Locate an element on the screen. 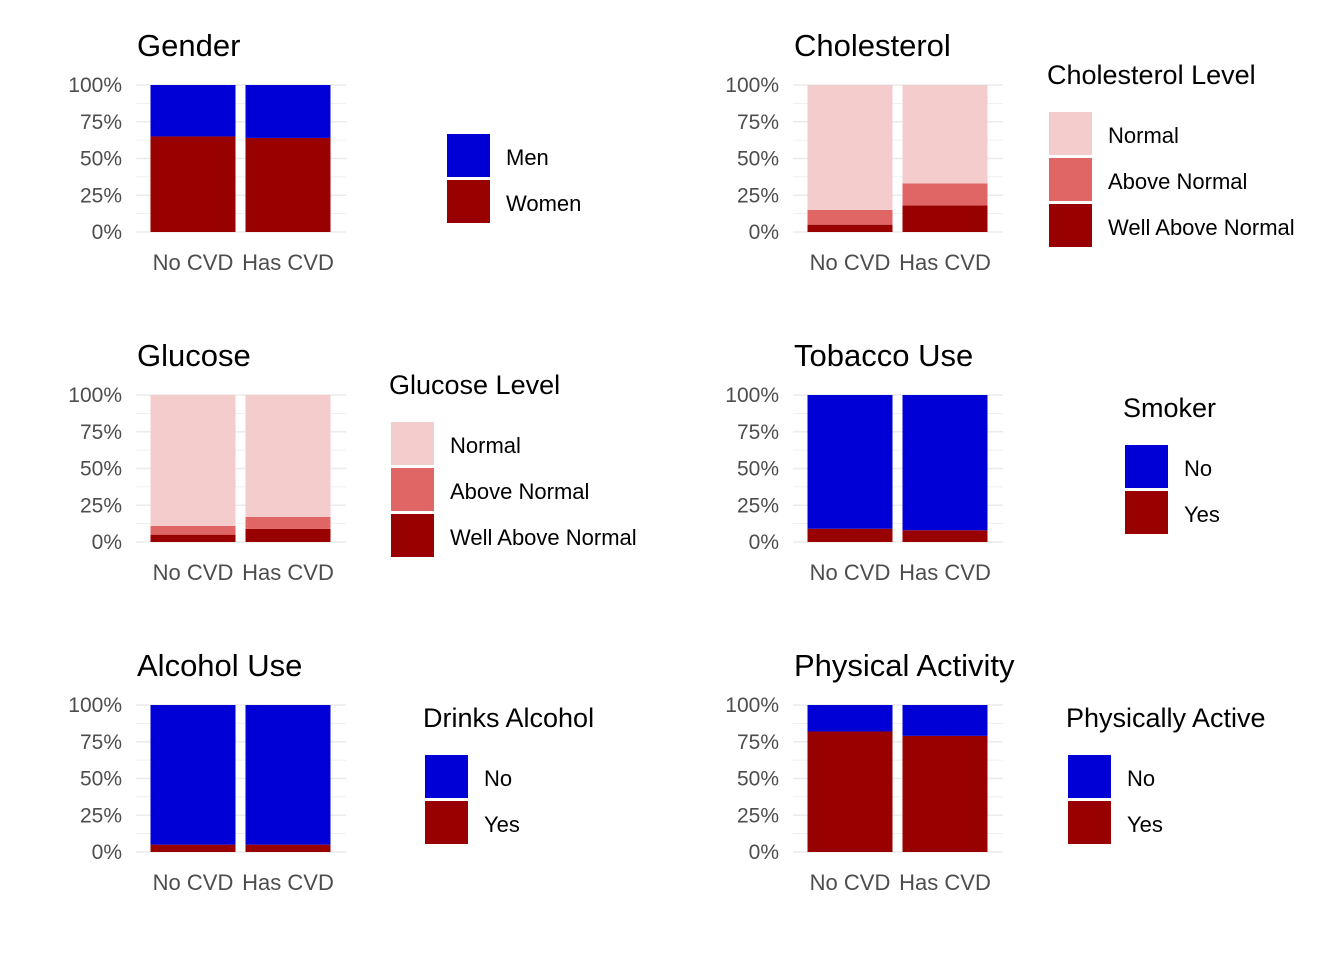 The height and width of the screenshot is (960, 1344). chart-title: Glucose is located at coordinates (194, 355).